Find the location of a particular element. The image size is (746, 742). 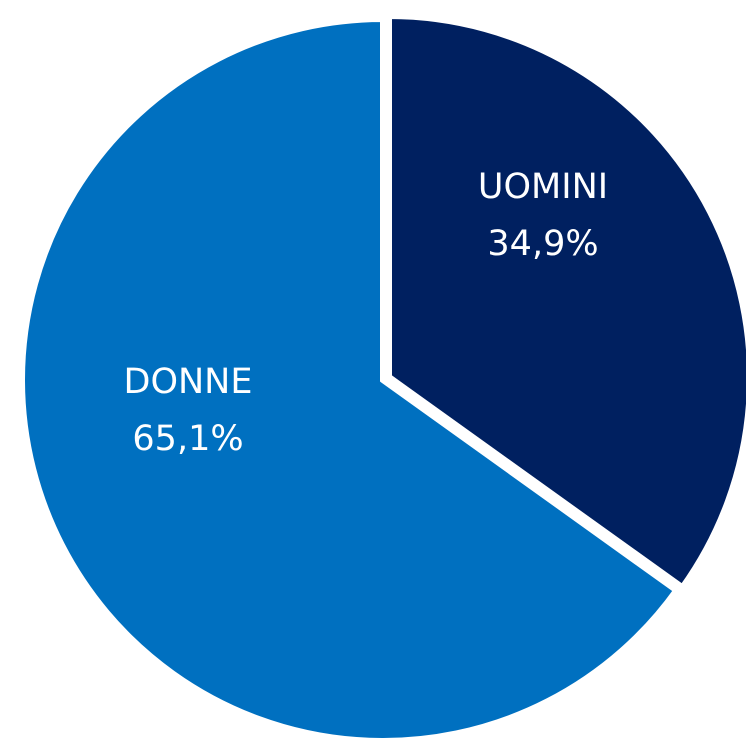

slice-value-label: 34,9% is located at coordinates (542, 244).